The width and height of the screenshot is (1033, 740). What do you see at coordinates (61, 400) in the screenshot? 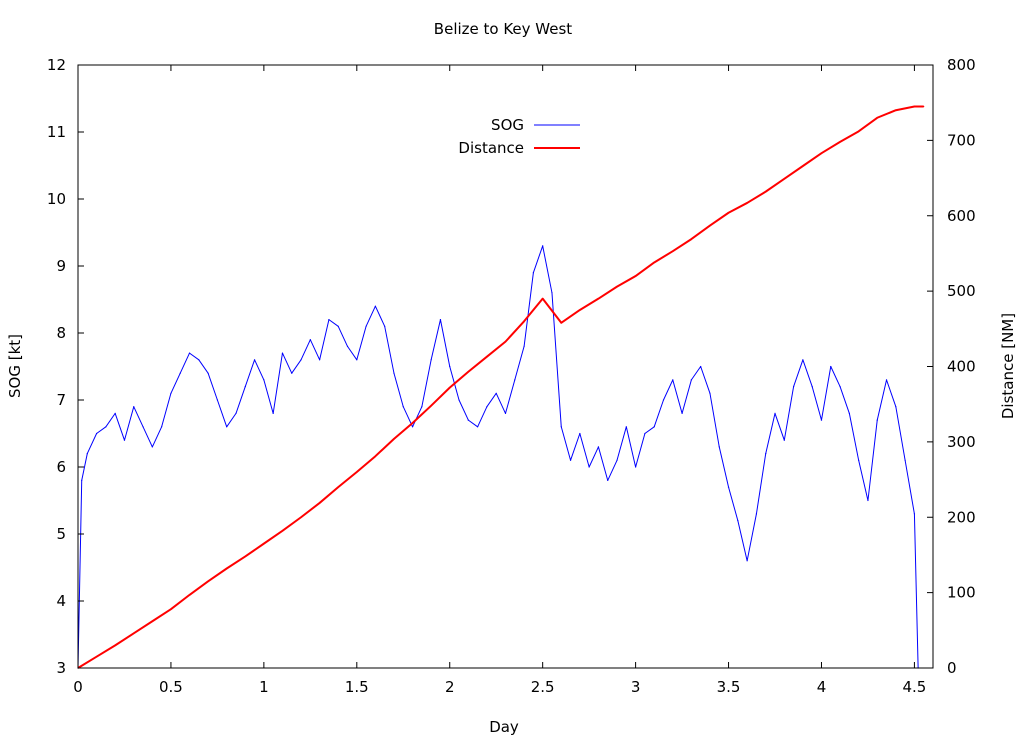
I see `y-tick-label: 7` at bounding box center [61, 400].